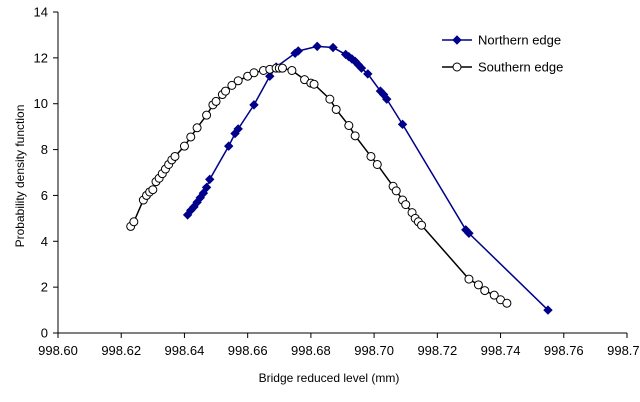  Describe the element at coordinates (564, 350) in the screenshot. I see `x-tick-label: 998.76` at that location.